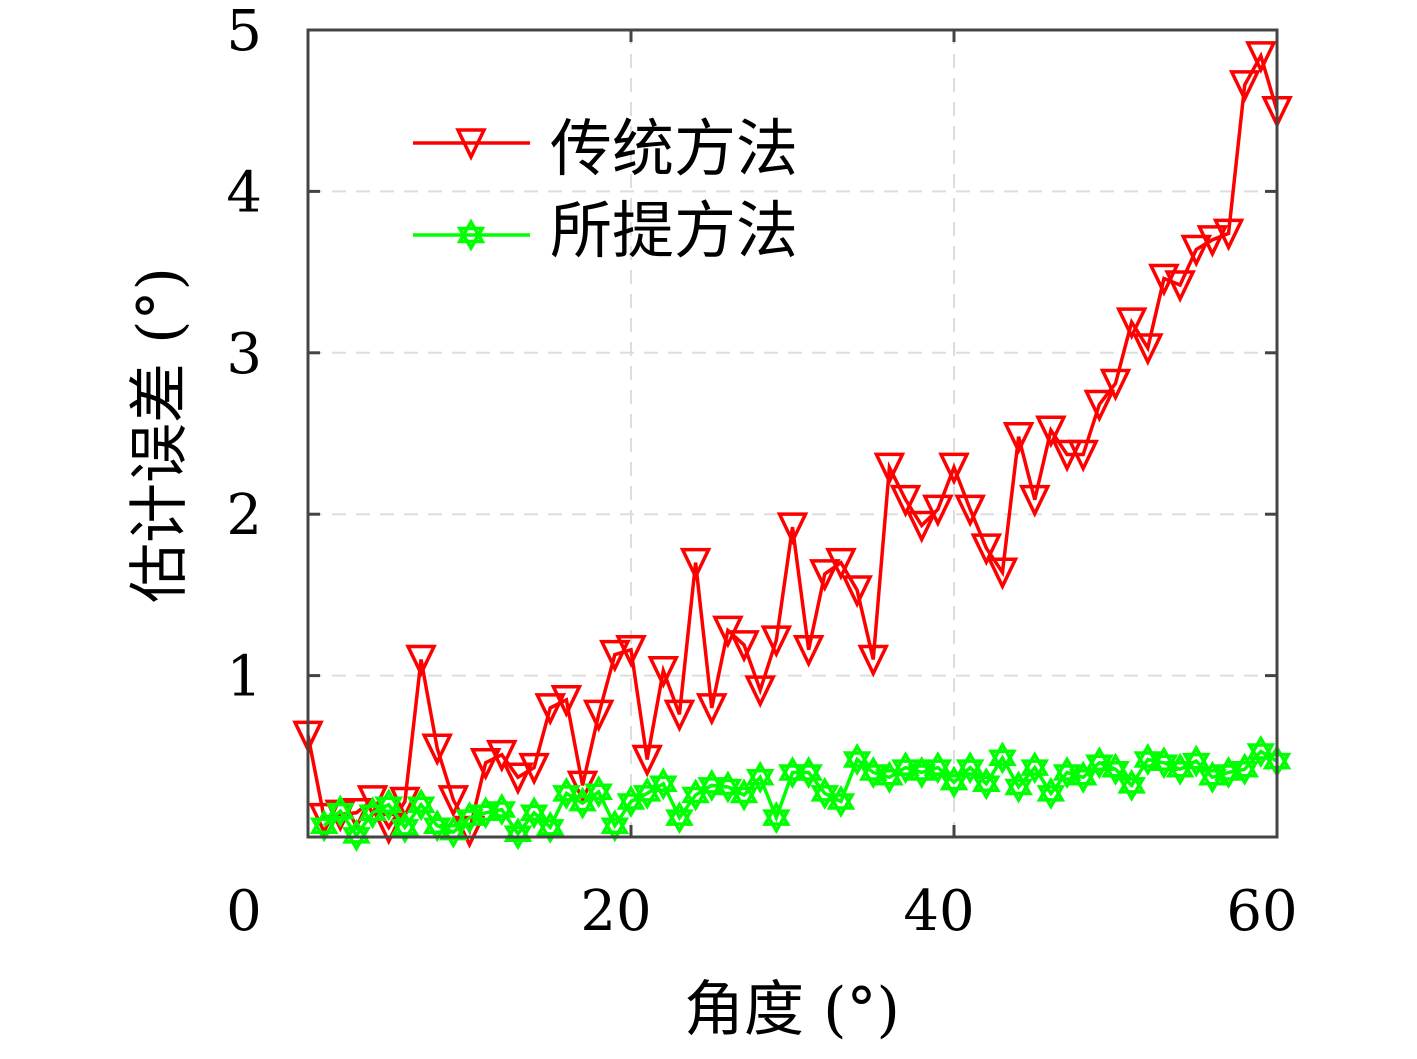 This screenshot has width=1417, height=1059. I want to click on legend-marker-proposed-inner, so click(471, 239).